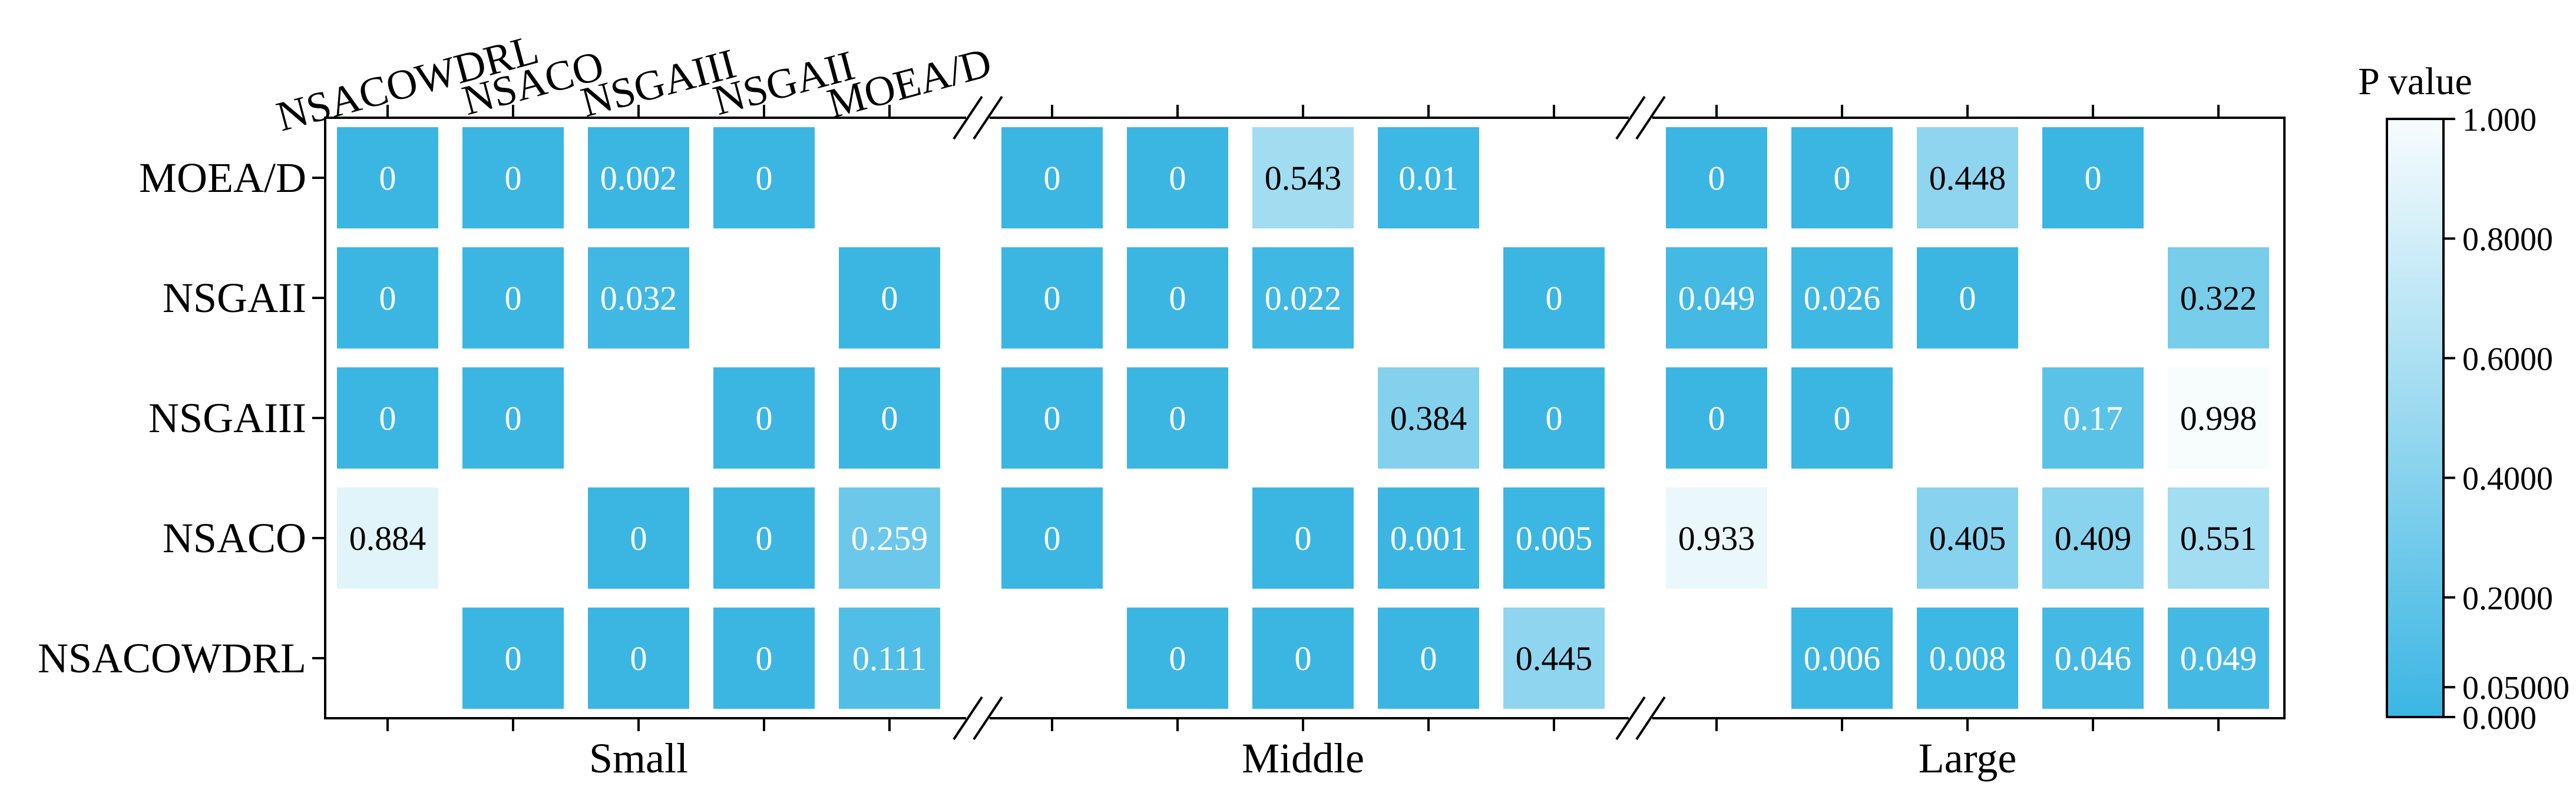 Image resolution: width=2576 pixels, height=803 pixels. Describe the element at coordinates (2507, 359) in the screenshot. I see `colorbar-tick-label: 0.6000` at that location.